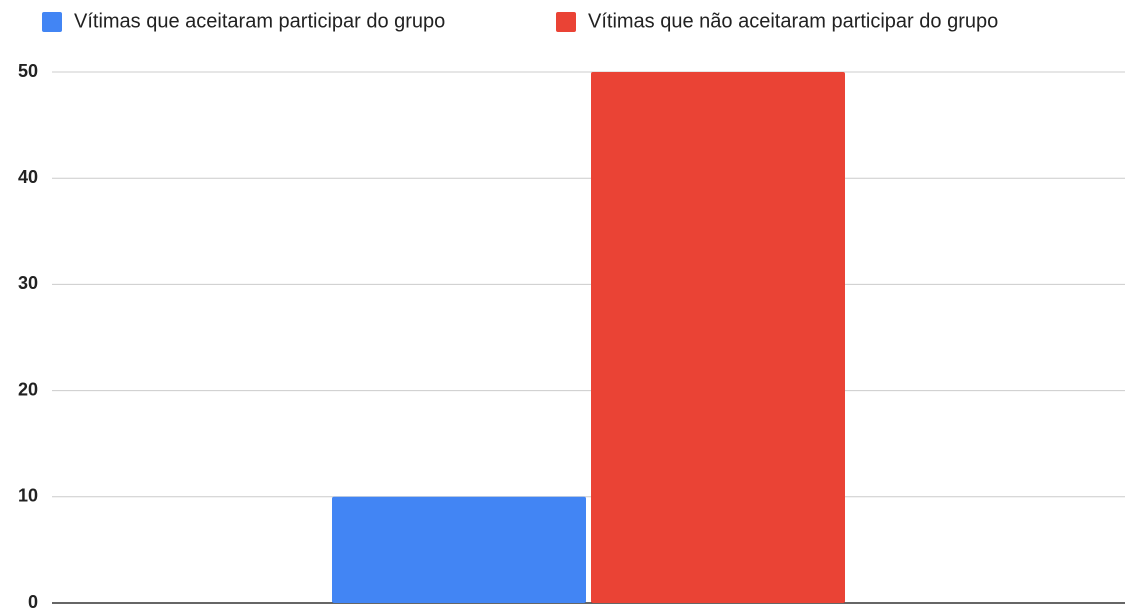 The image size is (1129, 614). I want to click on y-tick-label: 20, so click(28, 389).